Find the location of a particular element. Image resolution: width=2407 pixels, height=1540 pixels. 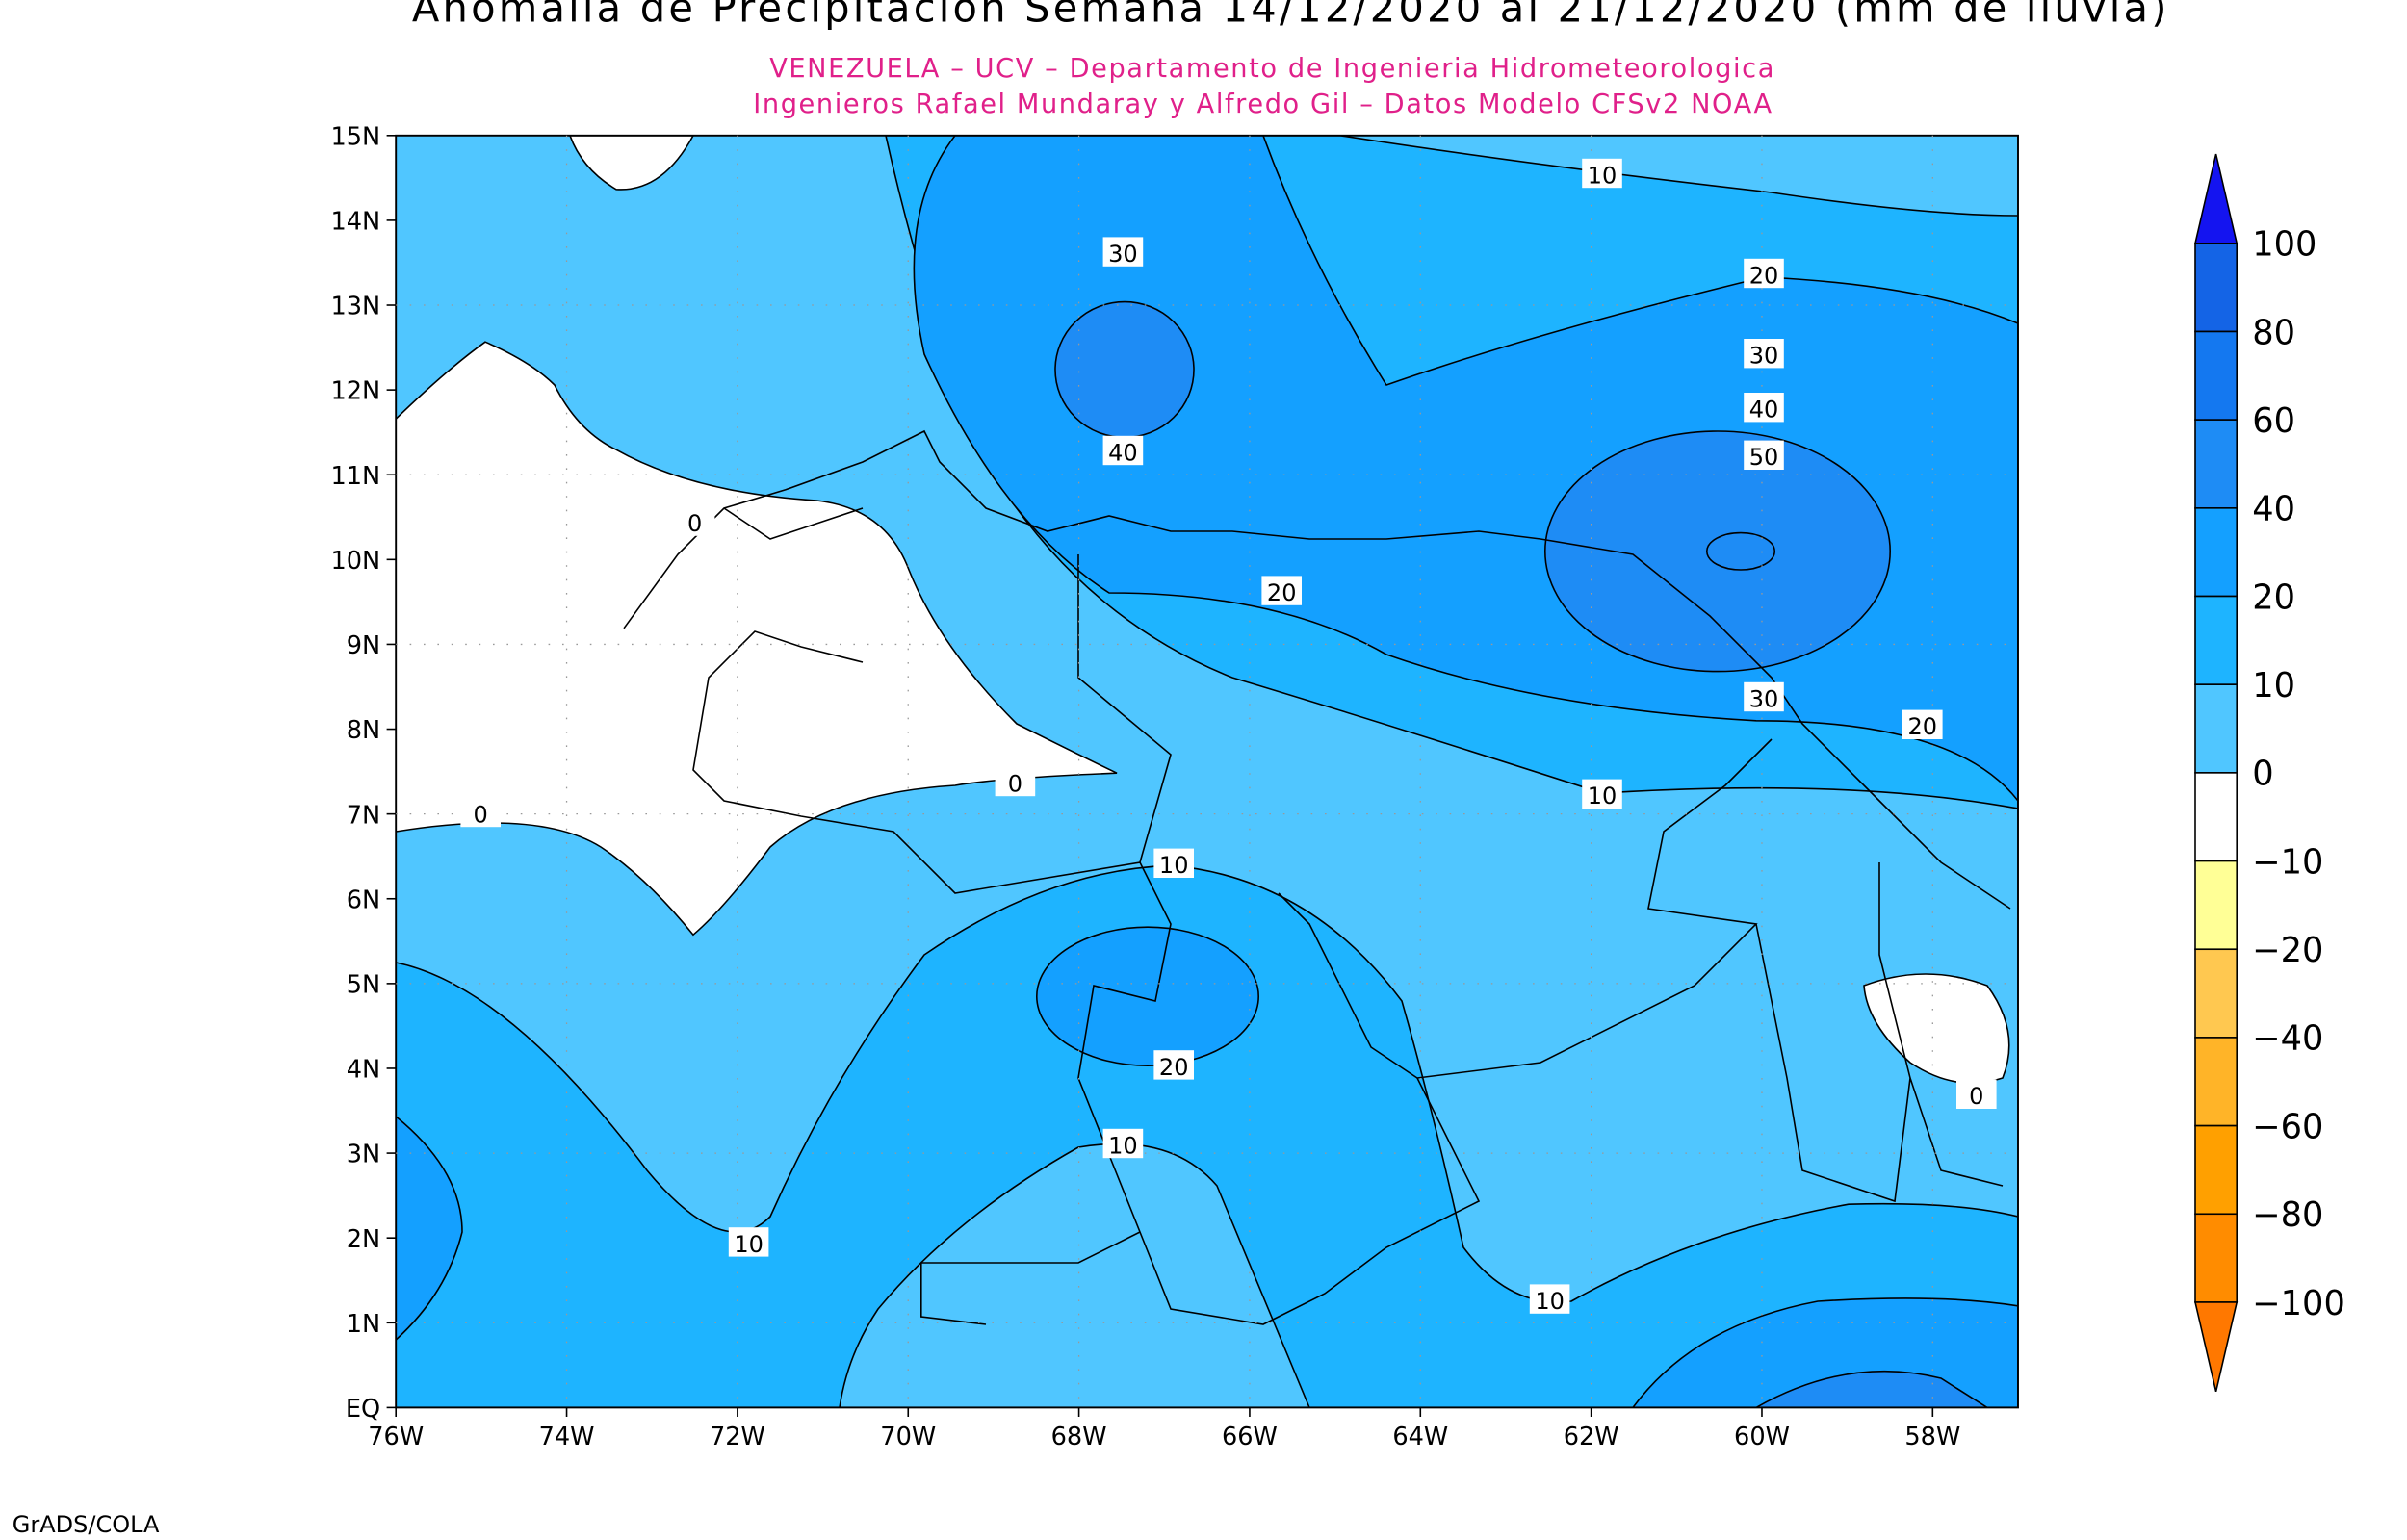

lon-label: 68W is located at coordinates (1079, 1437).